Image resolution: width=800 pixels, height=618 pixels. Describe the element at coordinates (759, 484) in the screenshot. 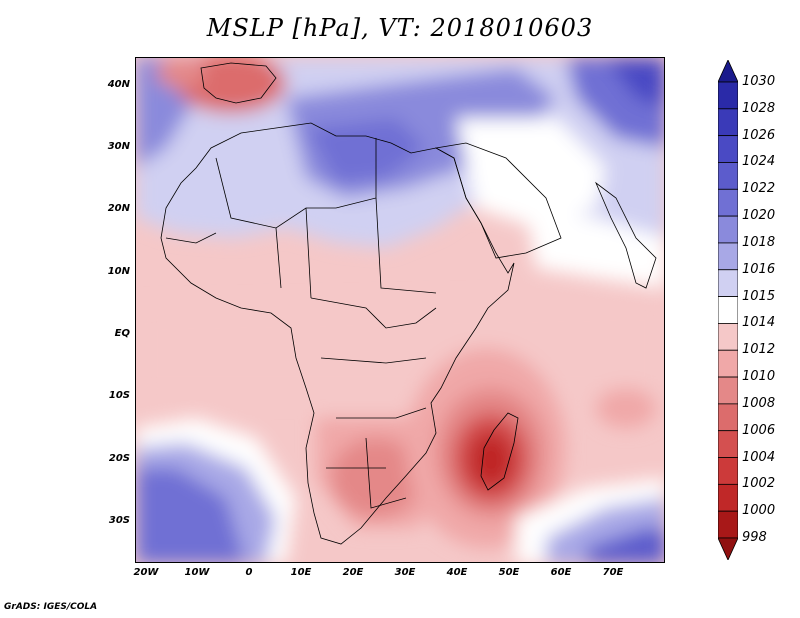

I see `colorbar-level-label: 1002` at that location.